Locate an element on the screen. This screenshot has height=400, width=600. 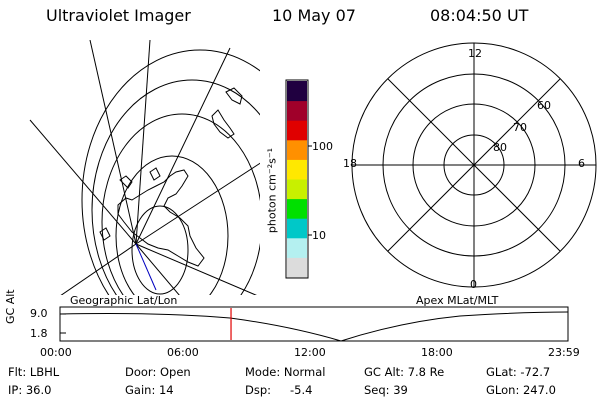
altitude-curve is located at coordinates (314, 326).